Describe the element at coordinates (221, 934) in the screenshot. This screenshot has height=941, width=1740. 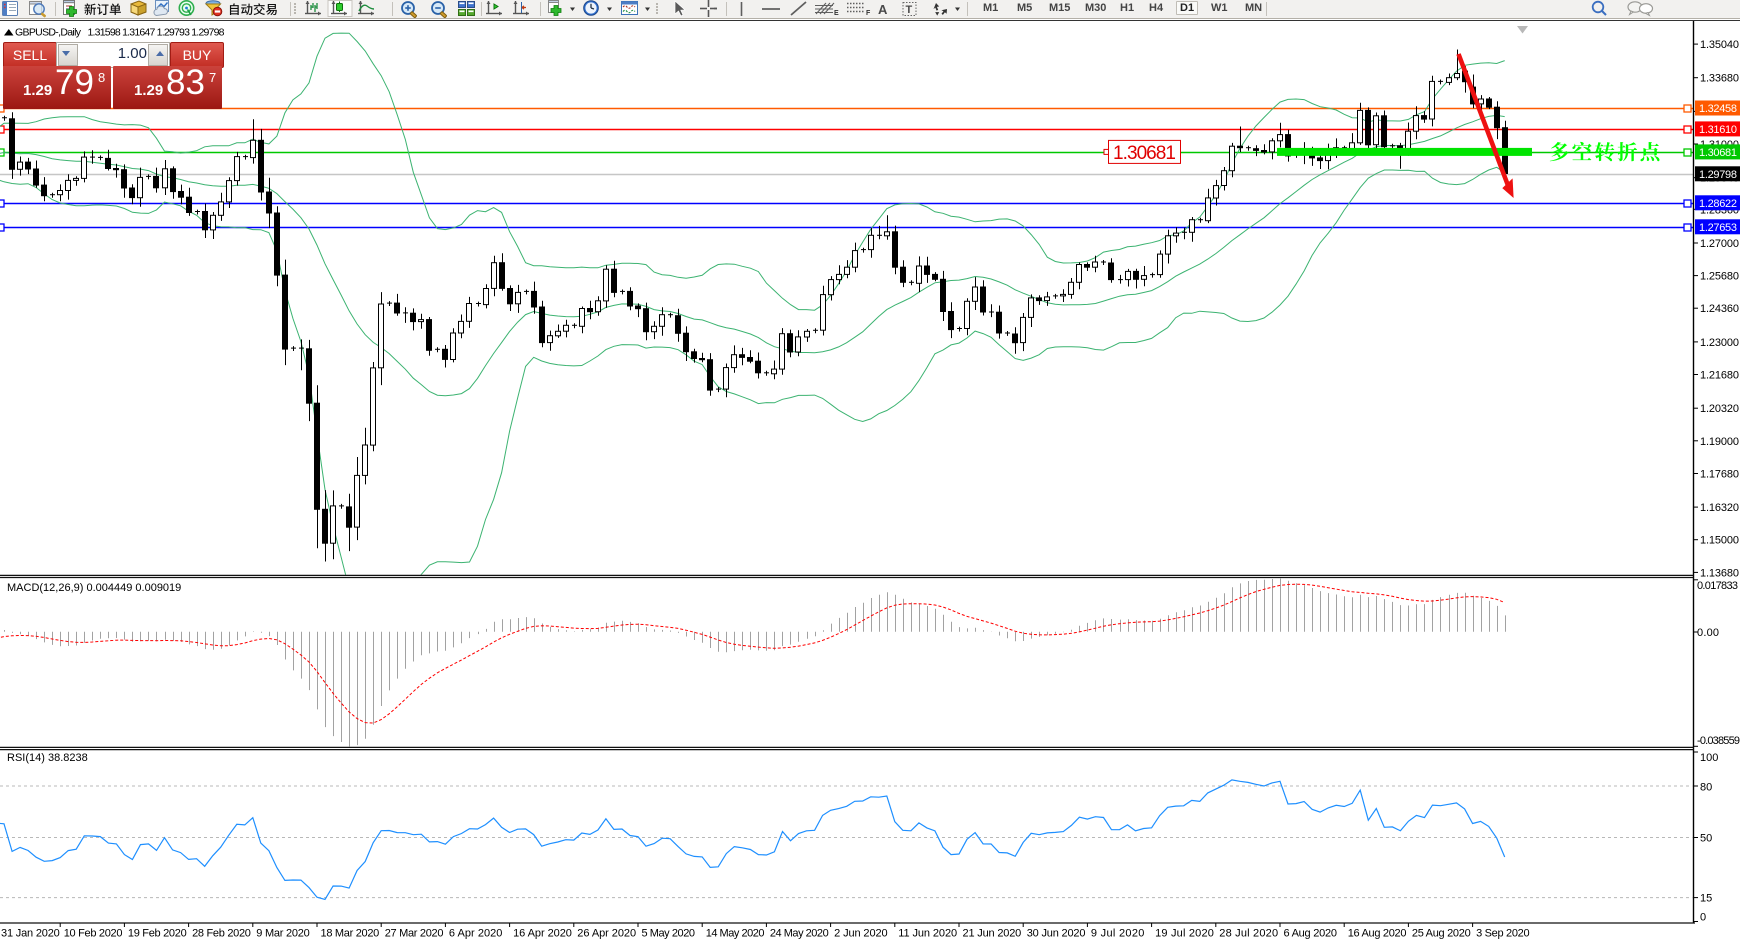
I see `svg-text: 28 Feb 2020` at that location.